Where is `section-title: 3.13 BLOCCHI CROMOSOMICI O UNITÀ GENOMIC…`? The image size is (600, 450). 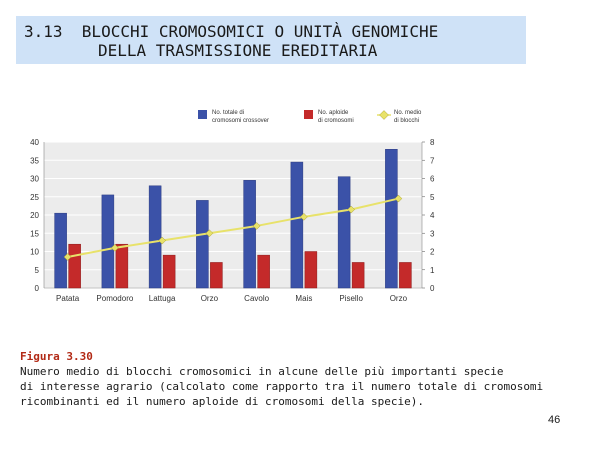 section-title: 3.13 BLOCCHI CROMOSOMICI O UNITÀ GENOMIC… is located at coordinates (271, 40).